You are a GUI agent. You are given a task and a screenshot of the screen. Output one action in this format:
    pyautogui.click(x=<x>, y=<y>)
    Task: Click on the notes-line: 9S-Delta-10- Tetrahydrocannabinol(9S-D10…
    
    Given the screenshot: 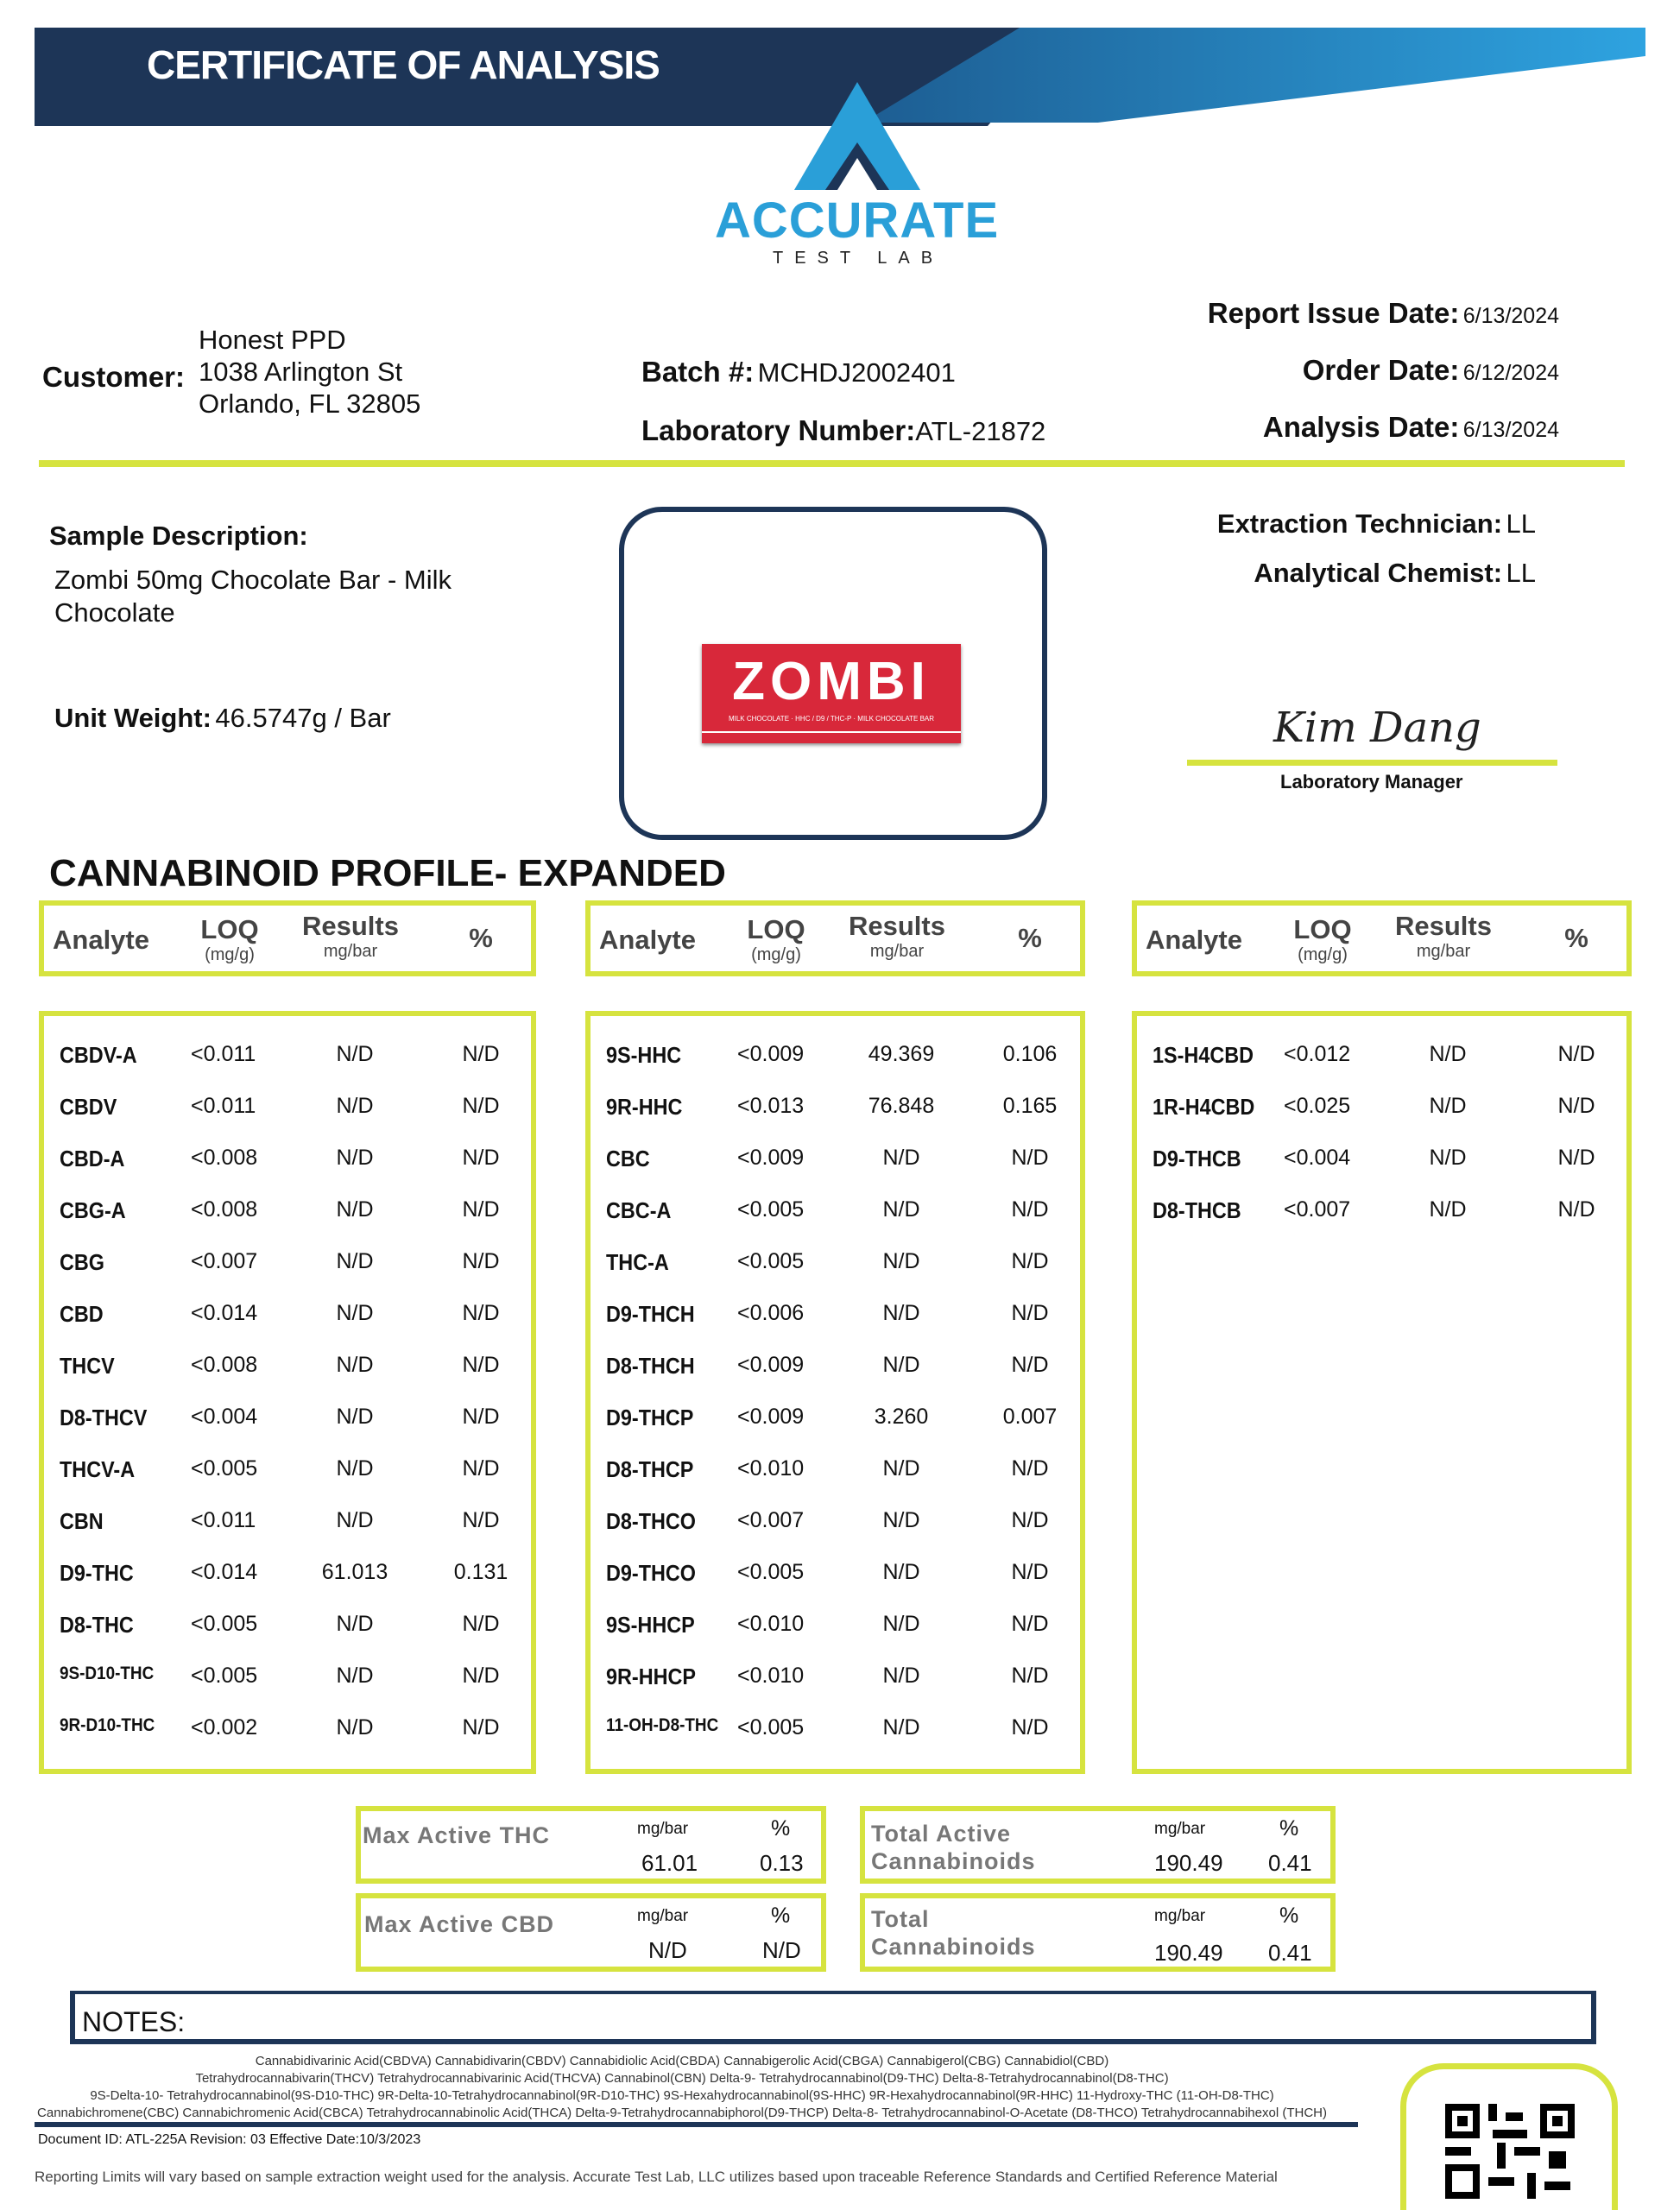 What is the action you would take?
    pyautogui.click(x=682, y=2095)
    